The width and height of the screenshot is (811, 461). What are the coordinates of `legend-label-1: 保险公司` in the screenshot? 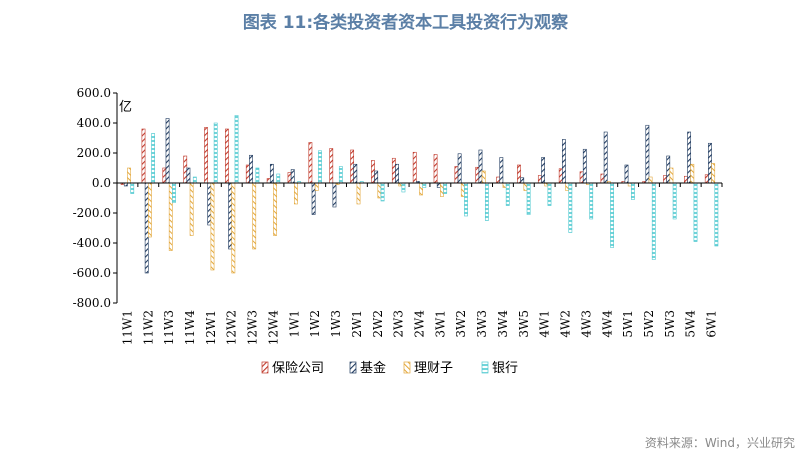 It's located at (298, 368).